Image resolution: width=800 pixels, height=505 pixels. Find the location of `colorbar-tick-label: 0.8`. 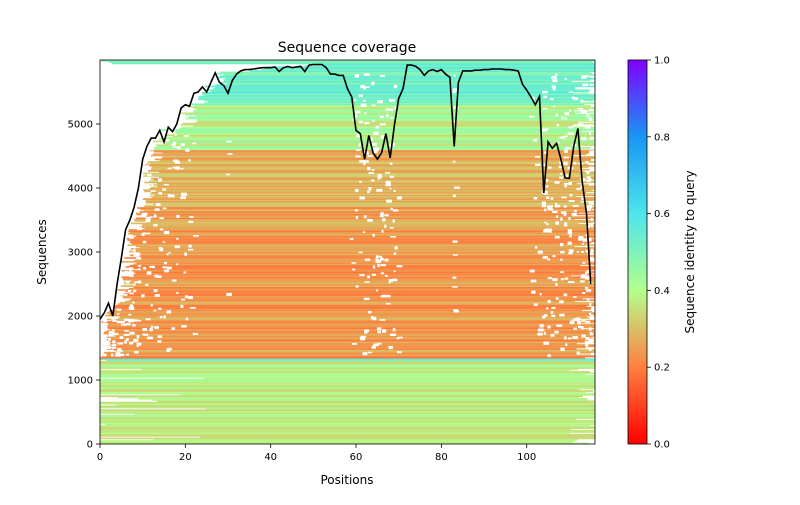

colorbar-tick-label: 0.8 is located at coordinates (662, 137).